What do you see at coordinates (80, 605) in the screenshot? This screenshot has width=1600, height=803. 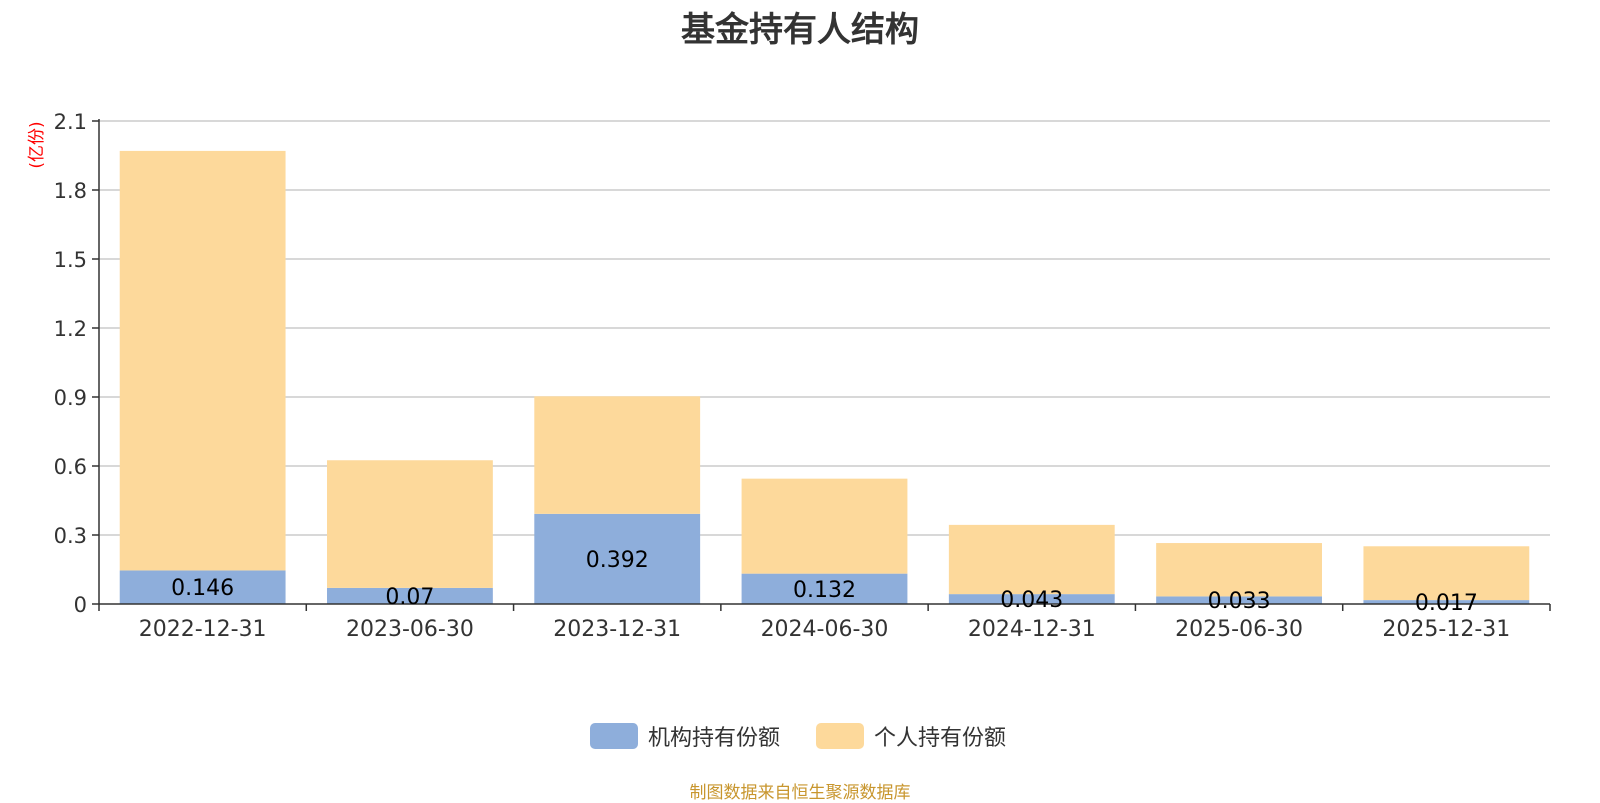 I see `y-tick-label: 0` at bounding box center [80, 605].